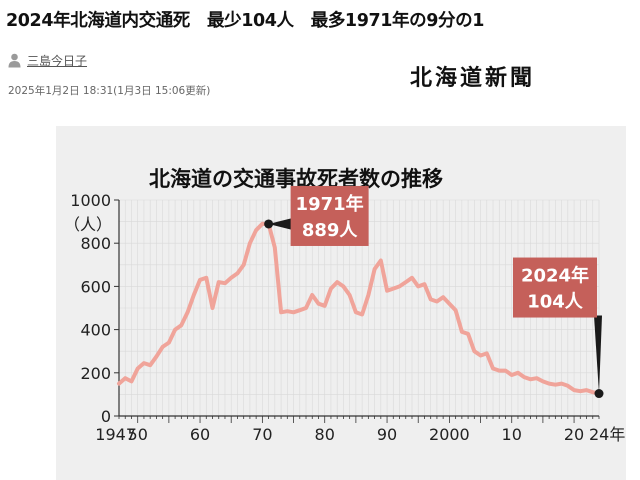  What do you see at coordinates (109, 91) in the screenshot?
I see `publish-timestamp: 2025年1月2日 18:31(1月3日 15:06更新)` at bounding box center [109, 91].